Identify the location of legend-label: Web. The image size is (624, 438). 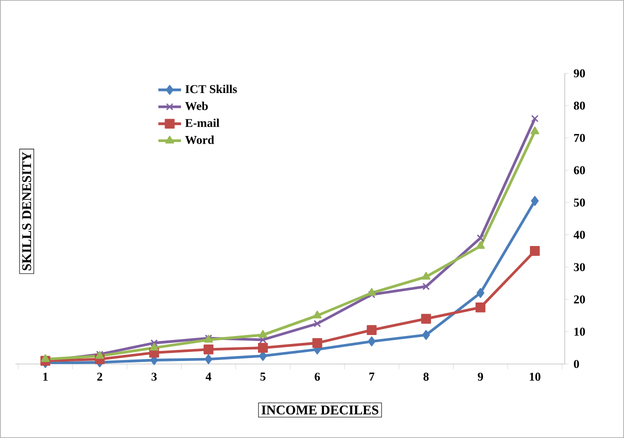
(196, 106).